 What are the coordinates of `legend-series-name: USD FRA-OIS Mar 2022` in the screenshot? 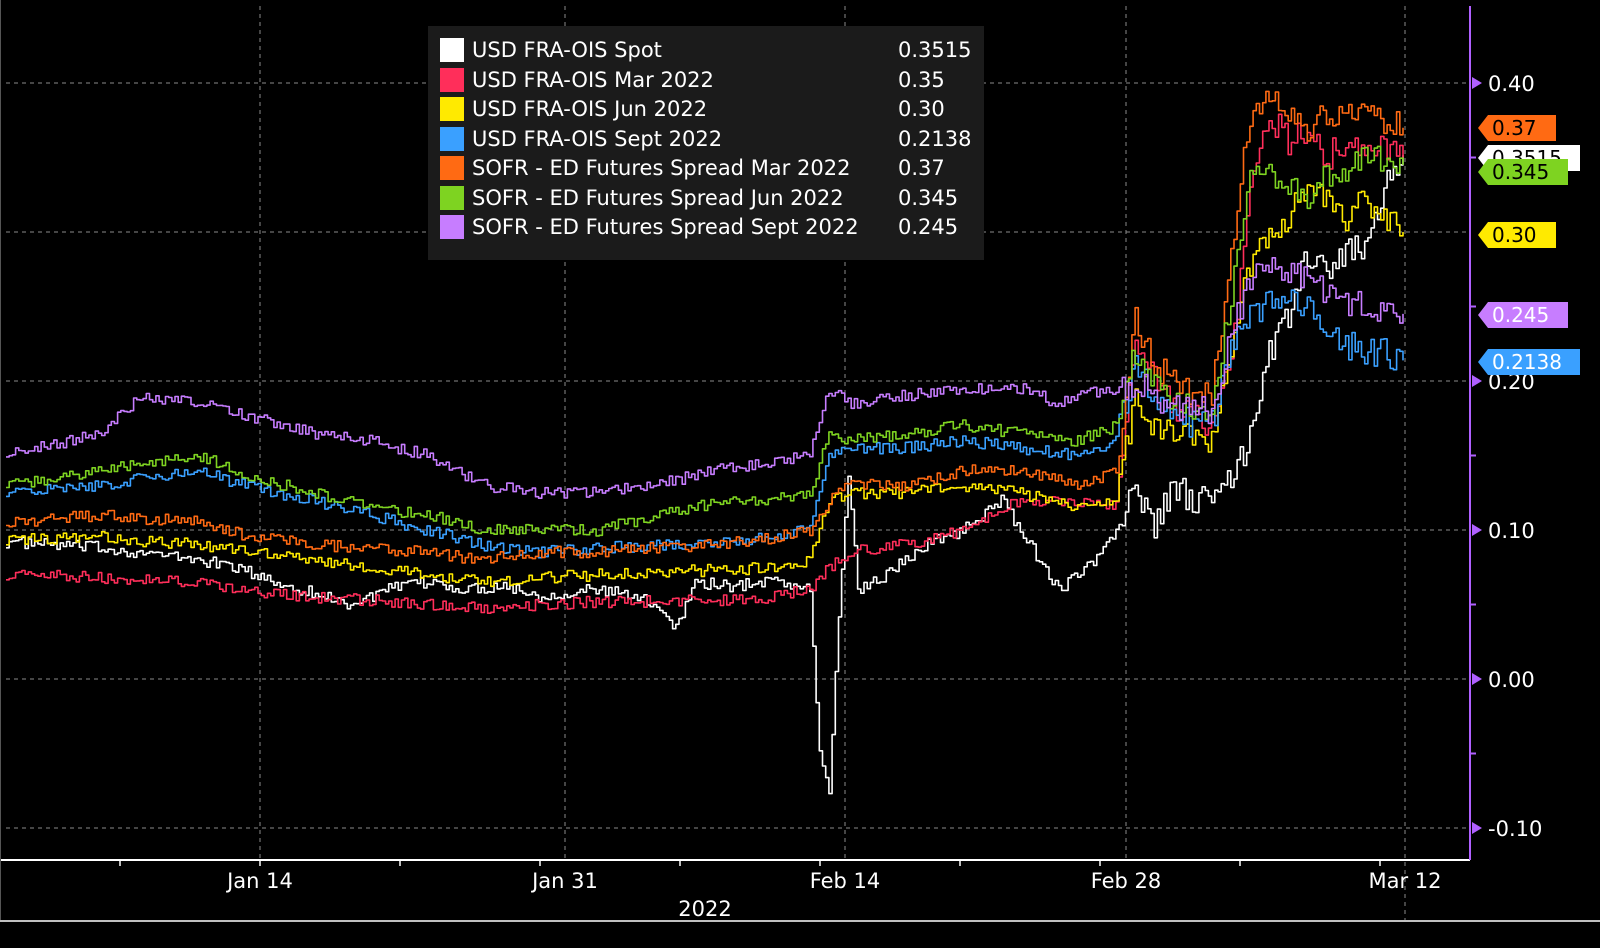 It's located at (593, 79).